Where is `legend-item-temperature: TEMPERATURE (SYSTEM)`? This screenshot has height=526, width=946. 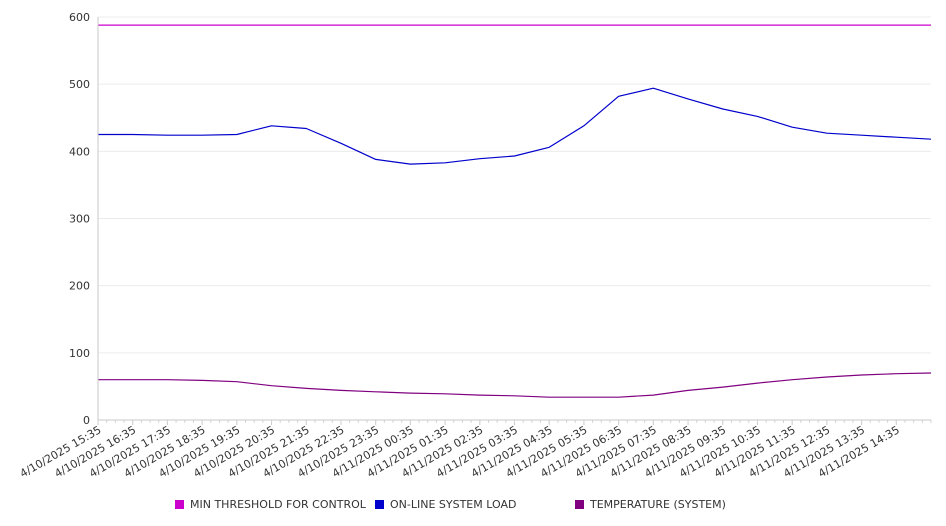
legend-item-temperature: TEMPERATURE (SYSTEM) is located at coordinates (650, 505).